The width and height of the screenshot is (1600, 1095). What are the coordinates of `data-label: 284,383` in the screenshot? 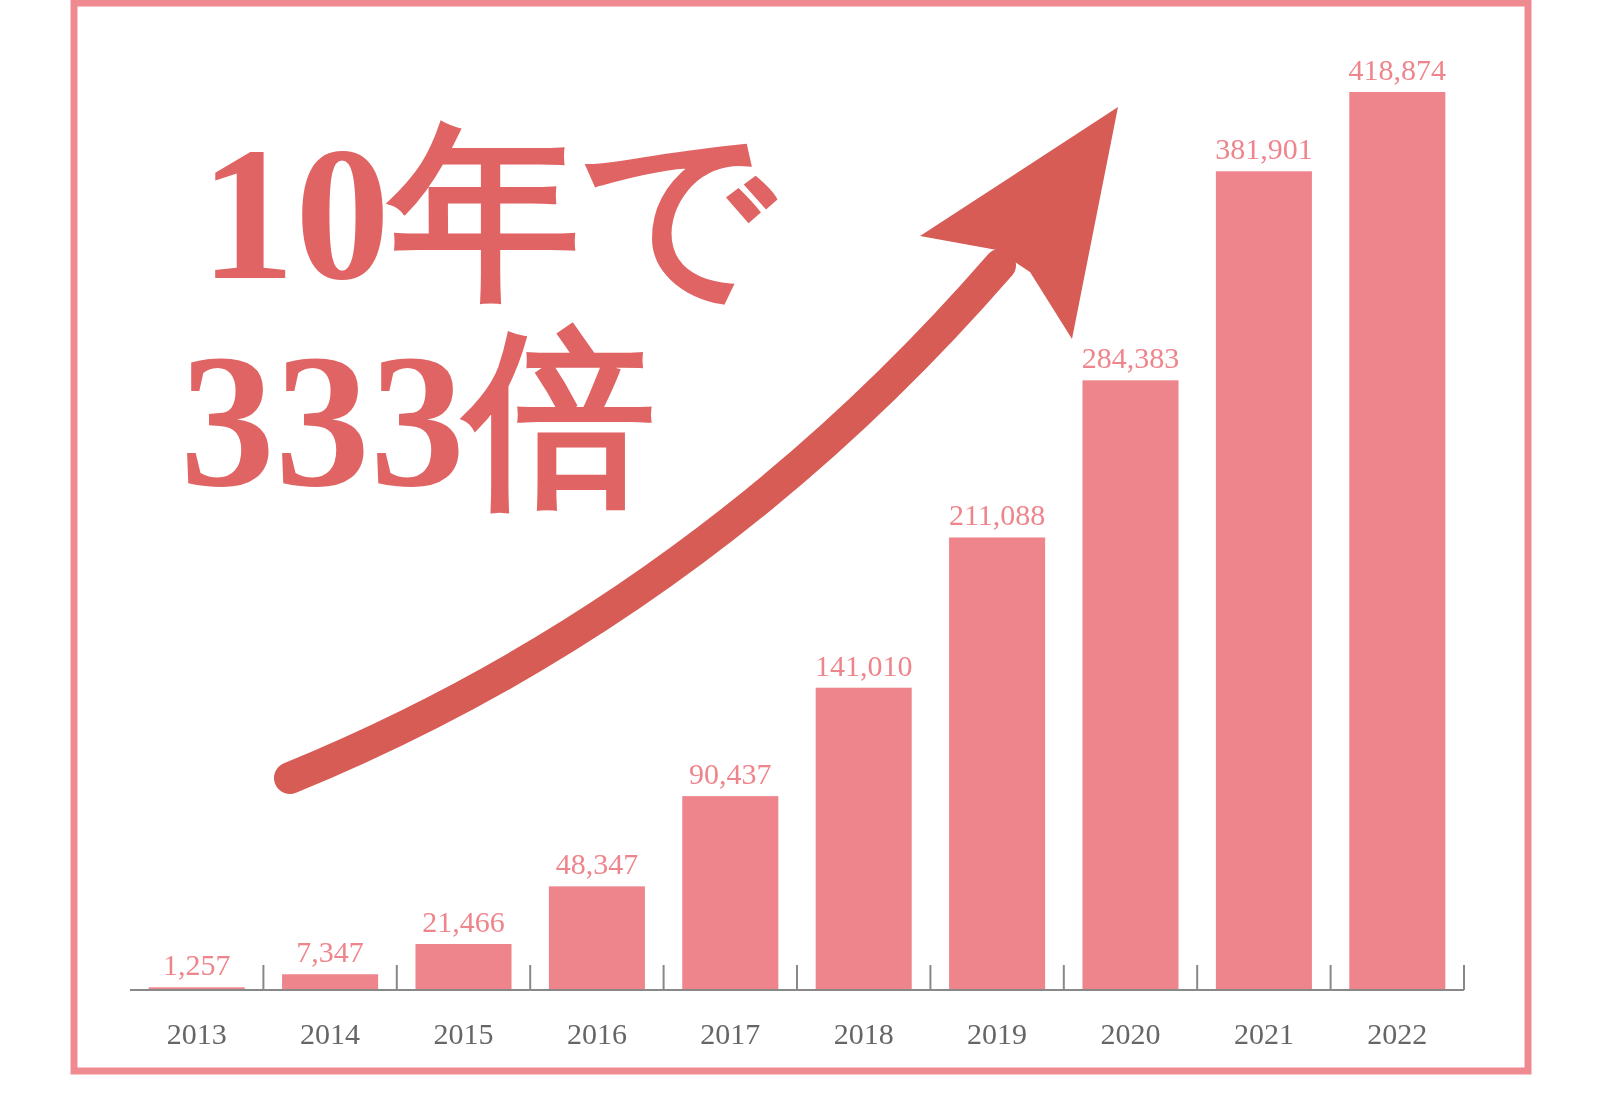 It's located at (1130, 358).